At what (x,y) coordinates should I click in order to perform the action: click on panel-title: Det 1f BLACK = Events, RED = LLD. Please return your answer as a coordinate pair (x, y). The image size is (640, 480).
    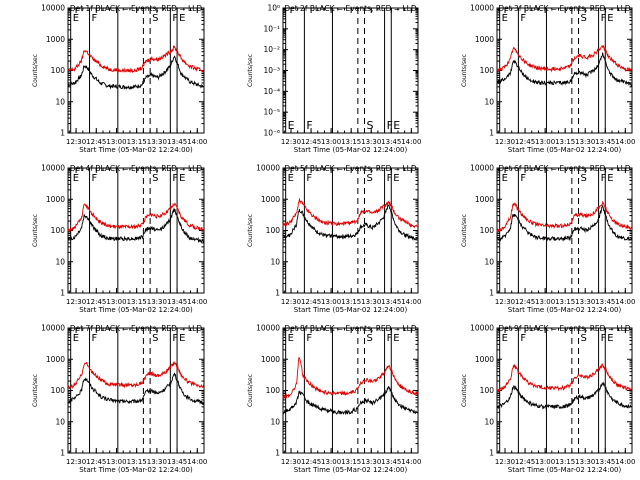
    Looking at the image, I should click on (136, 8).